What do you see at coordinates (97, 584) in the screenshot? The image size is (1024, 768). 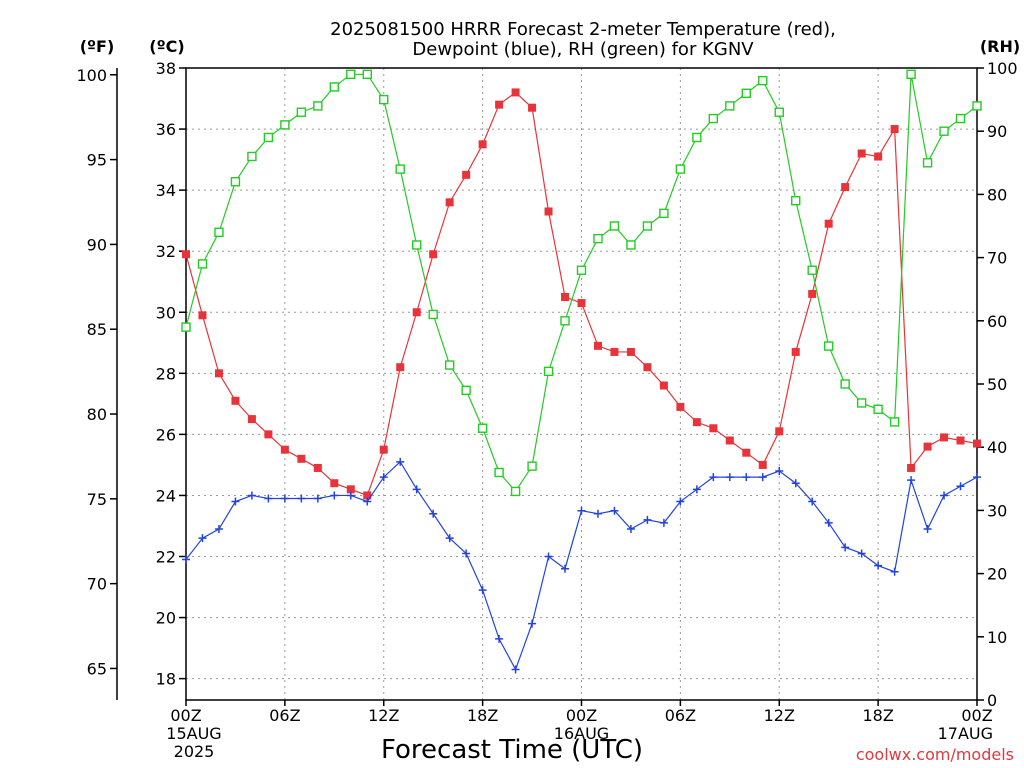 I see `fahrenheit-tick-label: 70` at bounding box center [97, 584].